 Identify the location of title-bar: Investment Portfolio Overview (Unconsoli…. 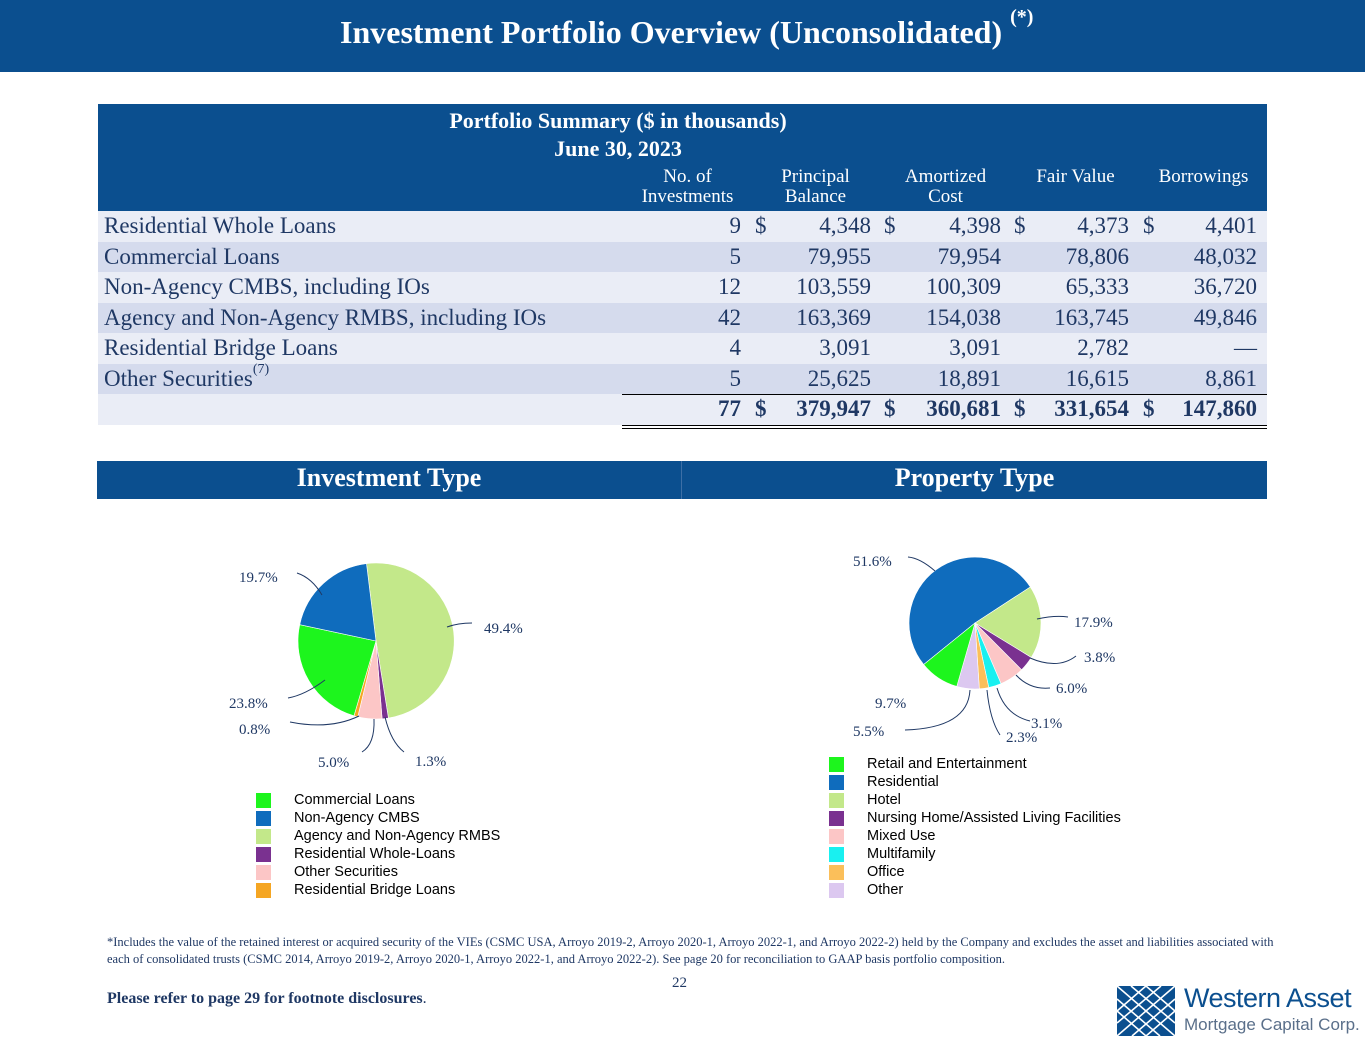
(682, 36).